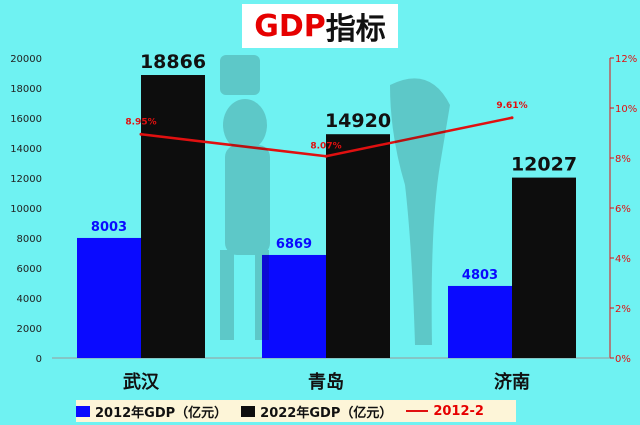 This screenshot has height=425, width=640. What do you see at coordinates (26, 149) in the screenshot?
I see `left-axis-tick-label: 14000` at bounding box center [26, 149].